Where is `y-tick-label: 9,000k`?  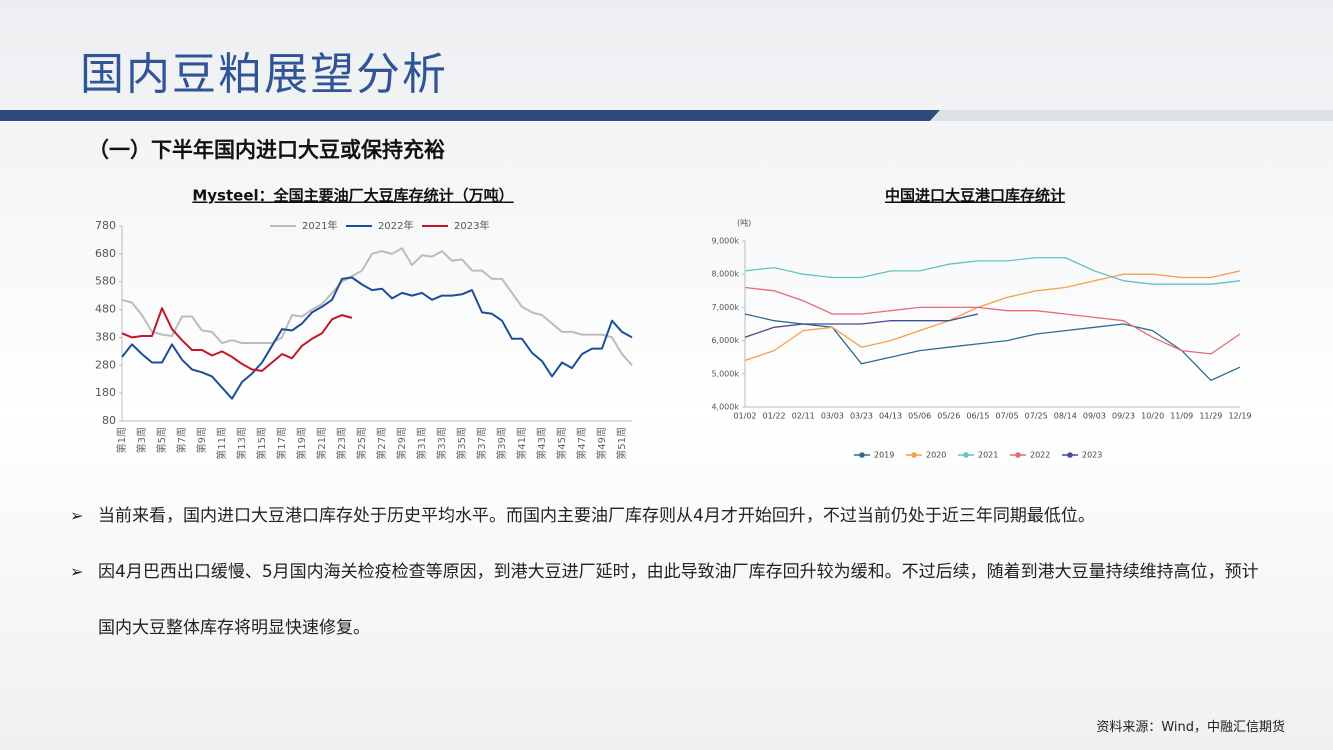 y-tick-label: 9,000k is located at coordinates (725, 241).